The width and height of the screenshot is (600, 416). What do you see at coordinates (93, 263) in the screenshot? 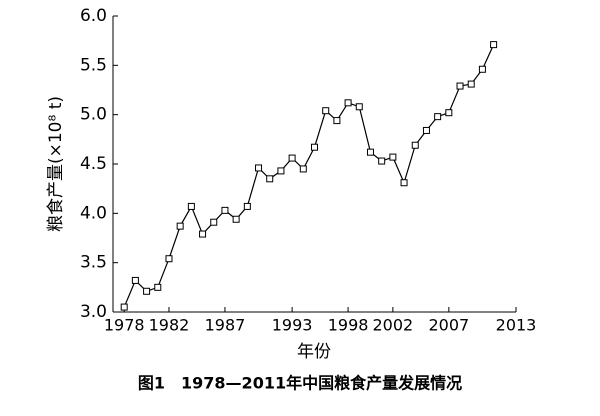
I see `y-tick-label: 3.5` at bounding box center [93, 263].